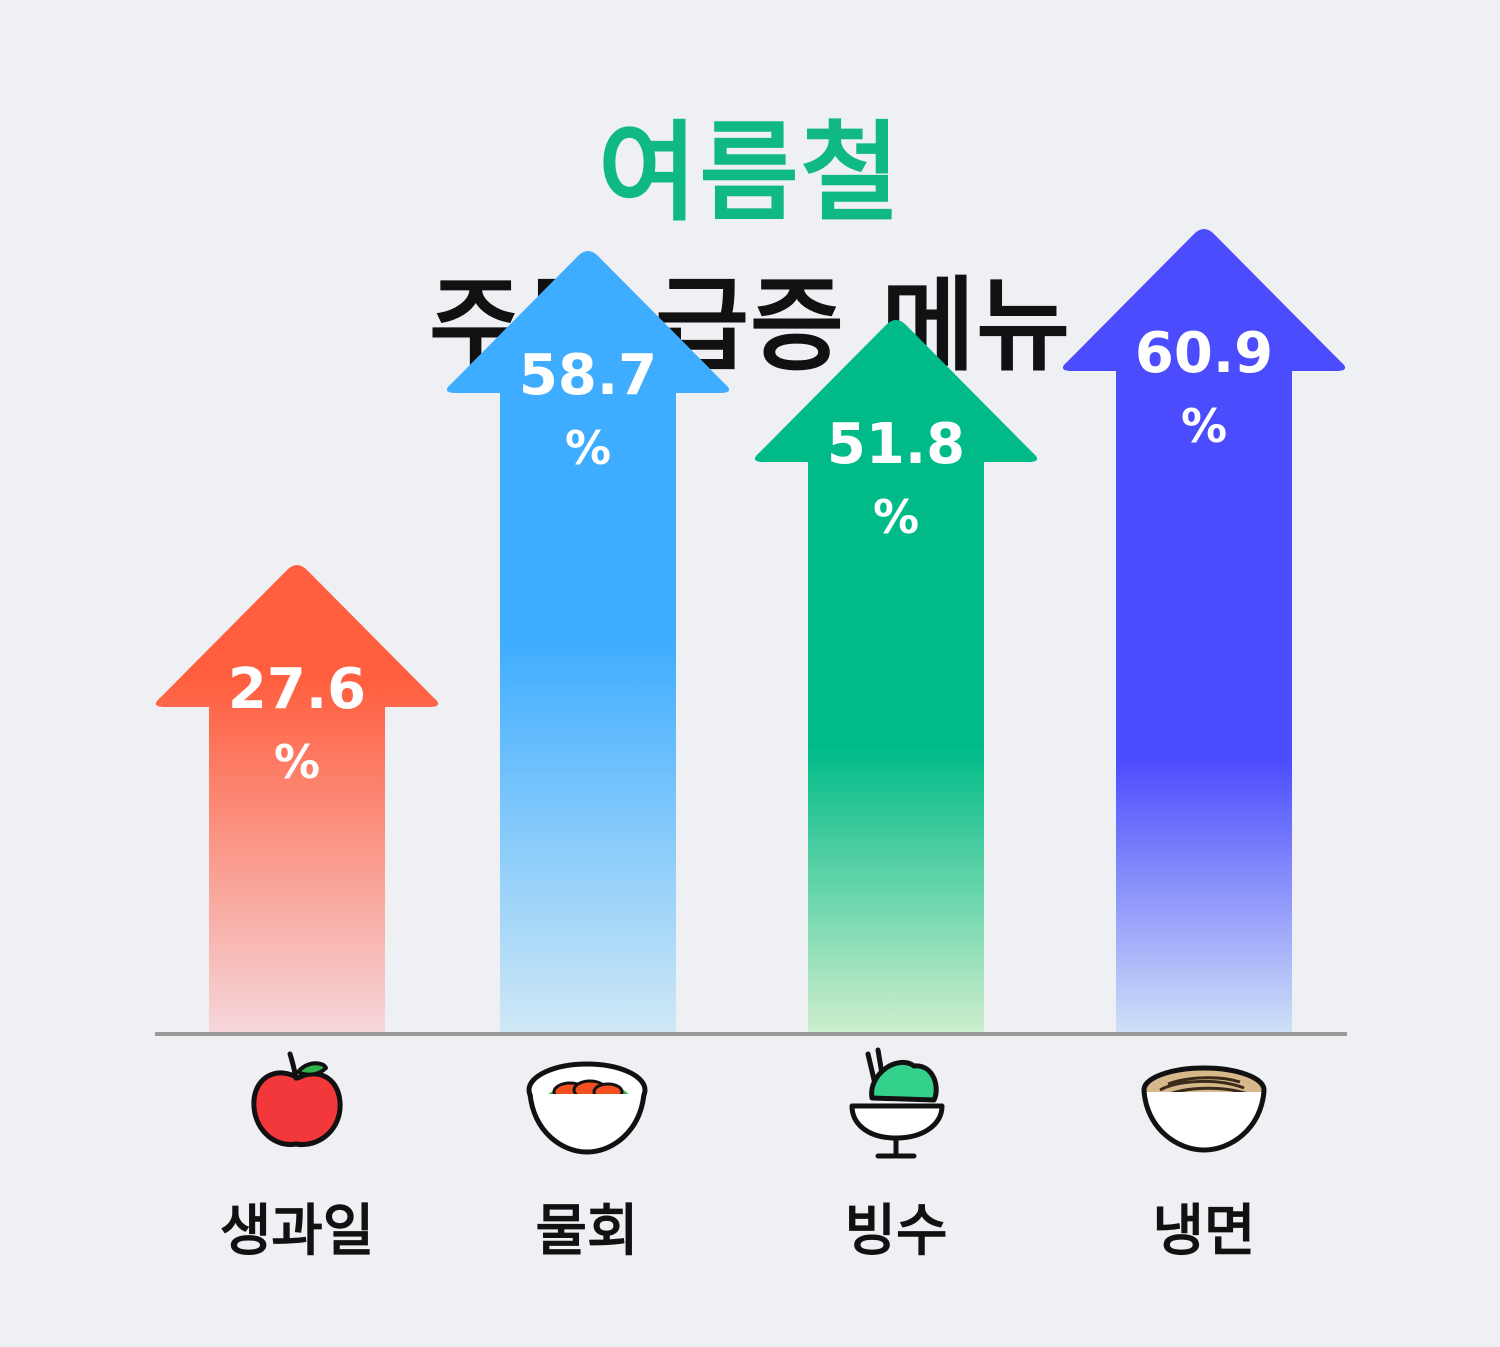 The width and height of the screenshot is (1500, 1347). I want to click on title-accent: 여름철, so click(750, 173).